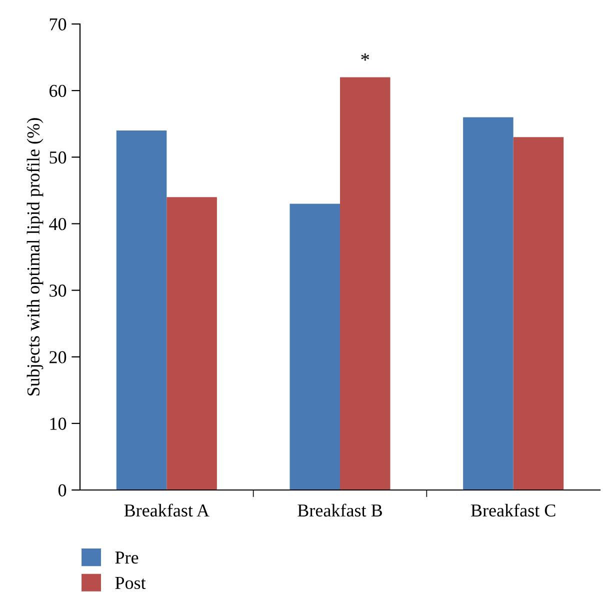 This screenshot has height=607, width=603. I want to click on y-tick-label: 30, so click(58, 290).